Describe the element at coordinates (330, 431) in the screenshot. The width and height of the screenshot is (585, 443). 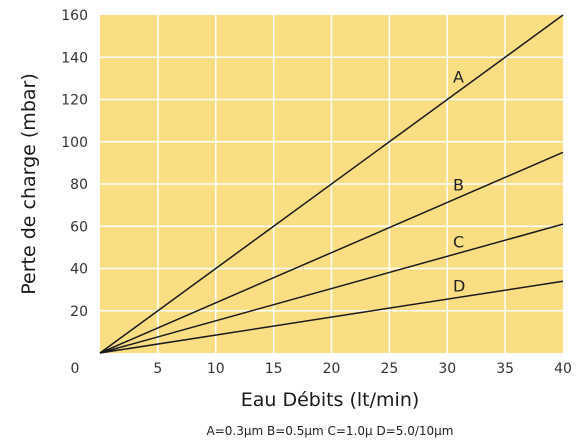
I see `legend-note: A=0.3μm B=0.5μm C=1.0μ D=5.0/10μm` at that location.